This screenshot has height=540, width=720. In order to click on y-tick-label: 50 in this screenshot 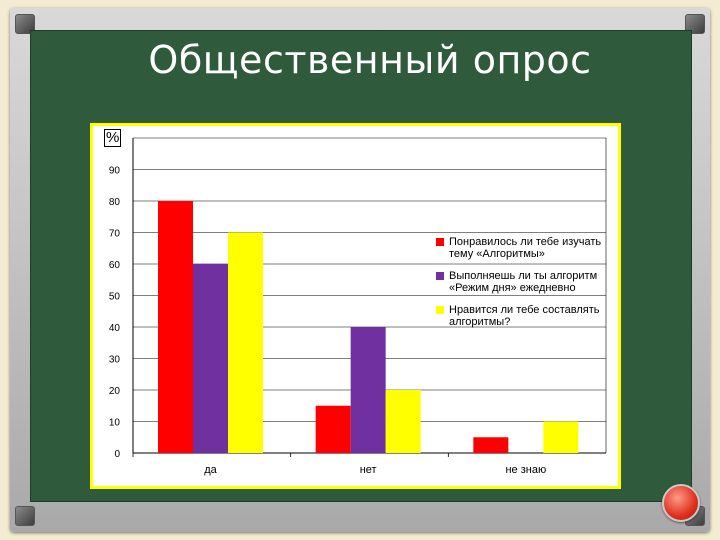, I will do `click(115, 297)`.